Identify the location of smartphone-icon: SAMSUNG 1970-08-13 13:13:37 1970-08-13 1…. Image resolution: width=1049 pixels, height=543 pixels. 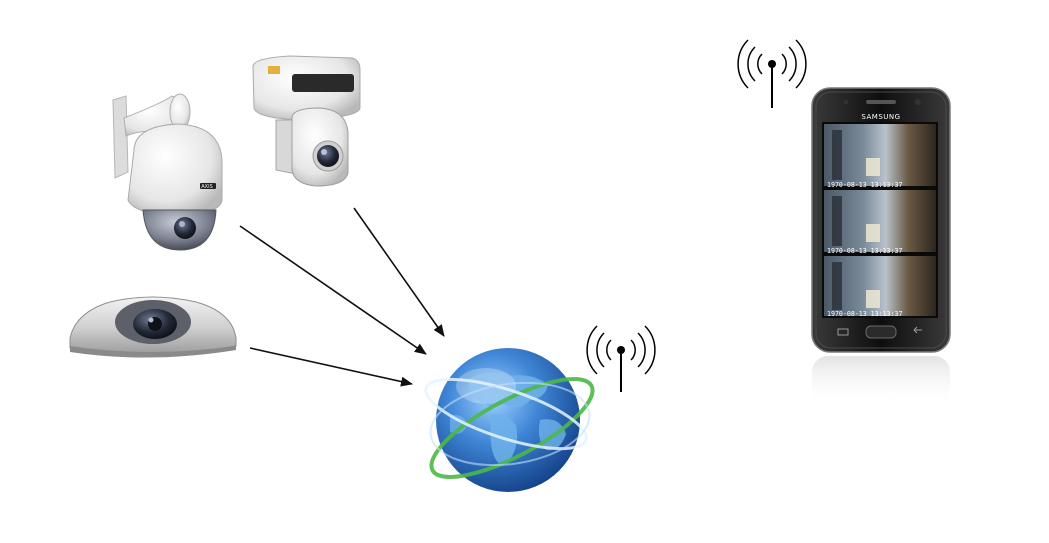
(881, 246).